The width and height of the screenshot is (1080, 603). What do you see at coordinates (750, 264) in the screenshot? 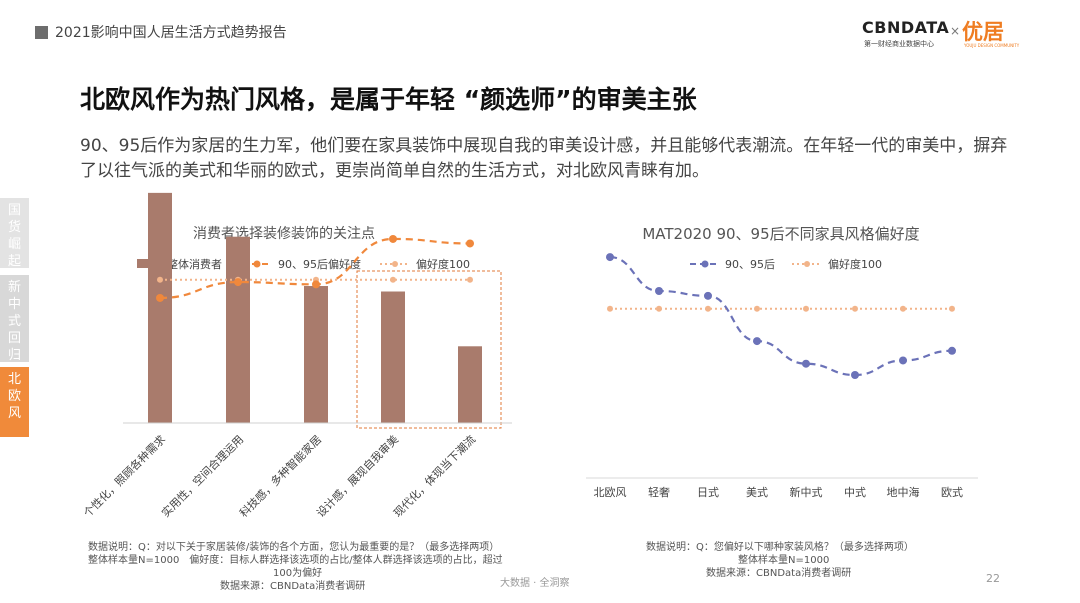
I see `legend-line-label: 90、95后` at bounding box center [750, 264].